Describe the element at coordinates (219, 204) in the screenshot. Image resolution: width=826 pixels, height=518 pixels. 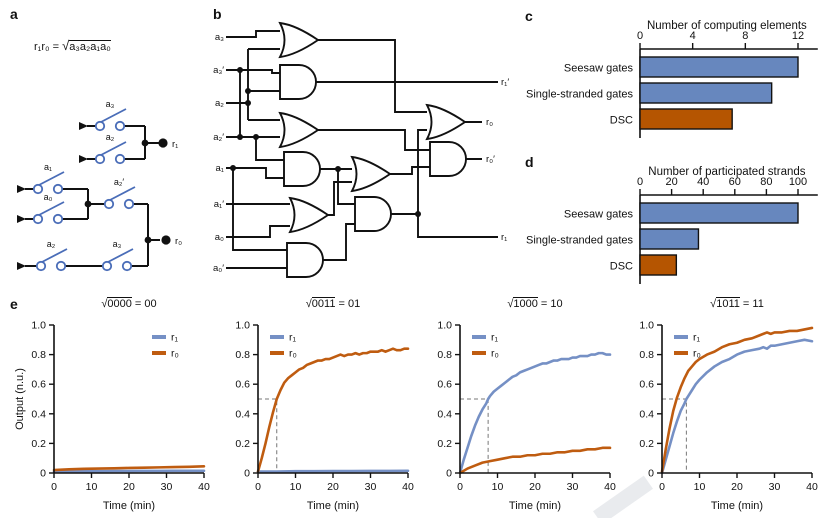
I see `svg-text: a₁′` at that location.